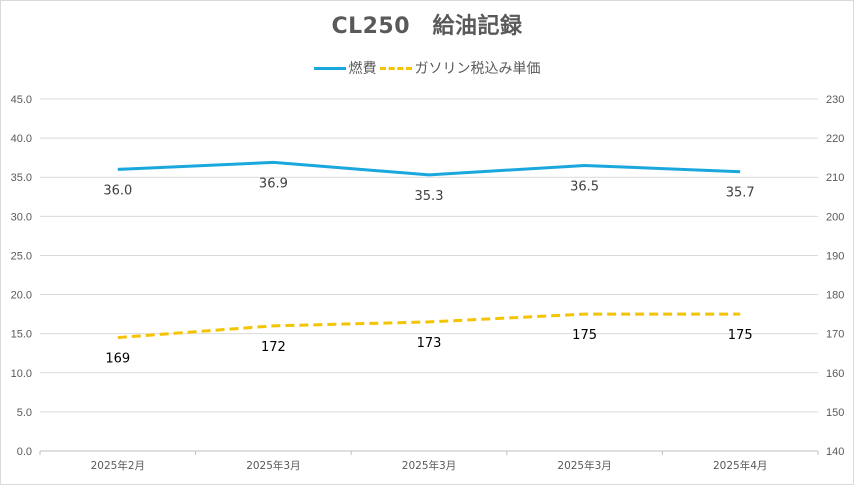 This screenshot has width=854, height=485. I want to click on y-left-tick-label: 15.0, so click(21, 335).